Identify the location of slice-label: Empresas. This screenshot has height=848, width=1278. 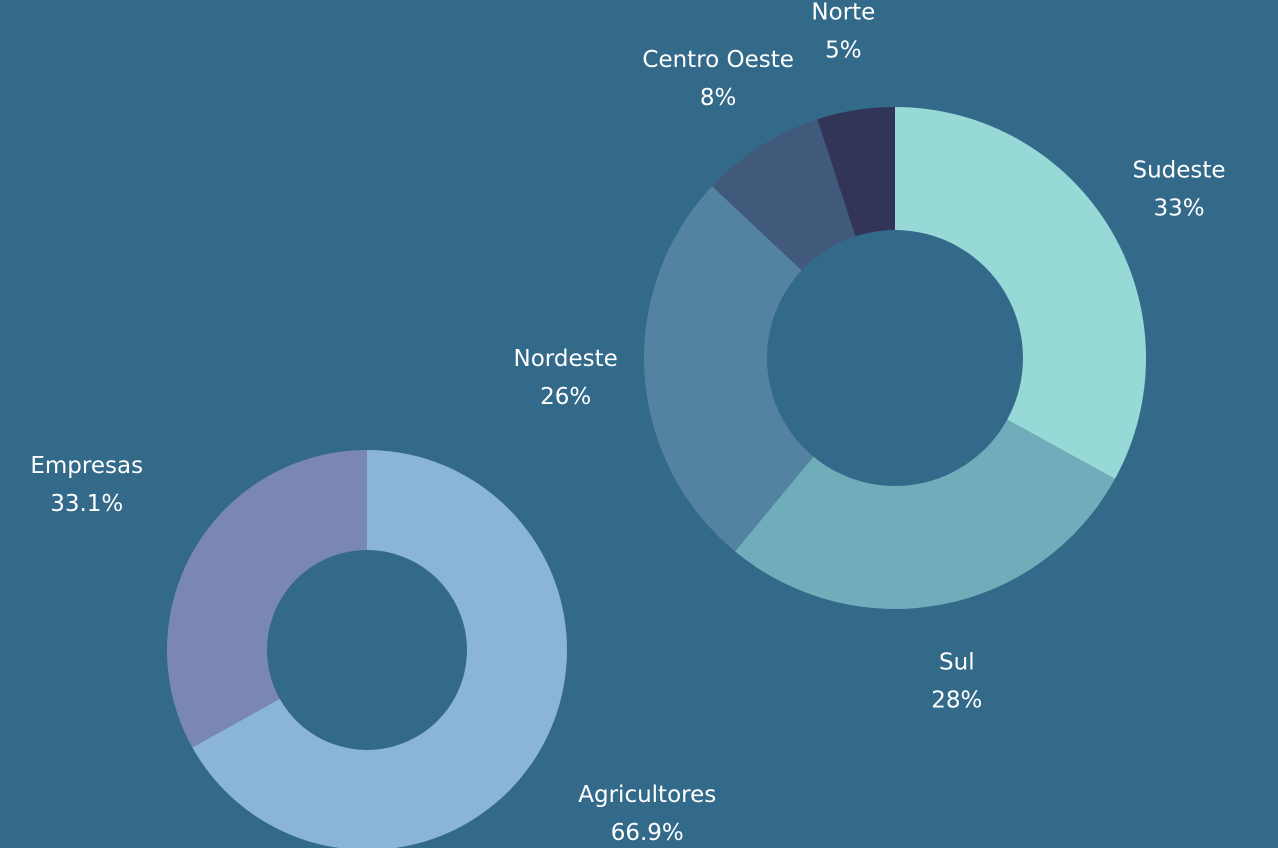
(86, 466).